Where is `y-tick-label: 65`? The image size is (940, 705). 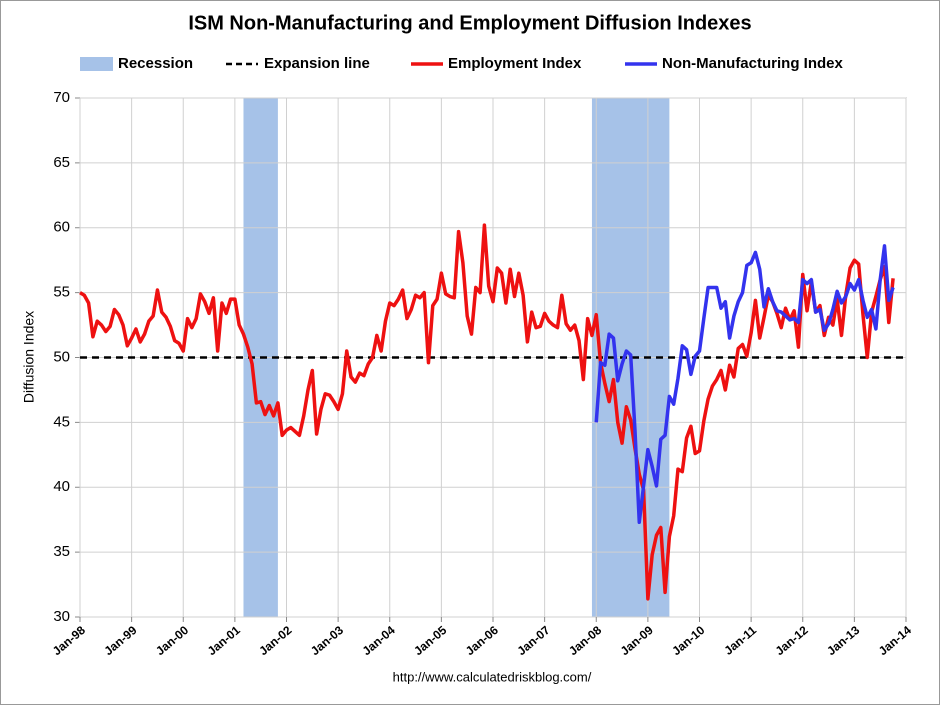 y-tick-label: 65 is located at coordinates (61, 162).